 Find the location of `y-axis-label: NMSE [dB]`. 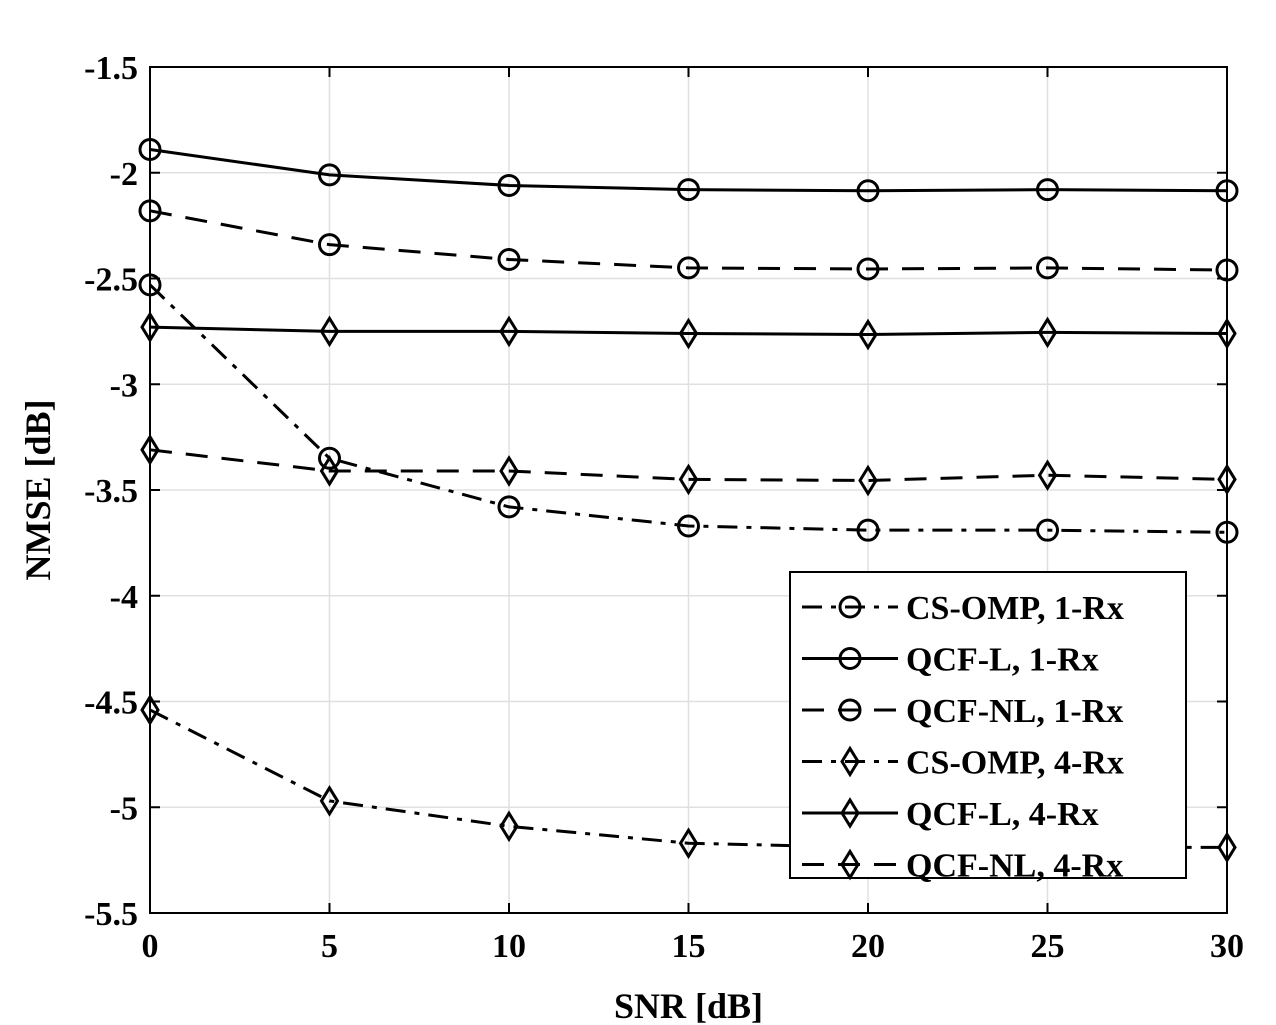

y-axis-label: NMSE [dB] is located at coordinates (38, 489).